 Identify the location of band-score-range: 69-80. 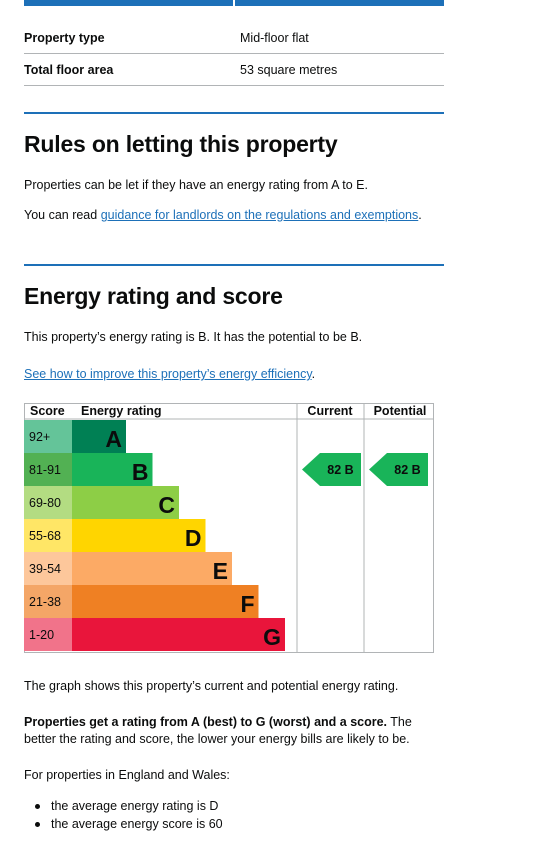
(45, 503).